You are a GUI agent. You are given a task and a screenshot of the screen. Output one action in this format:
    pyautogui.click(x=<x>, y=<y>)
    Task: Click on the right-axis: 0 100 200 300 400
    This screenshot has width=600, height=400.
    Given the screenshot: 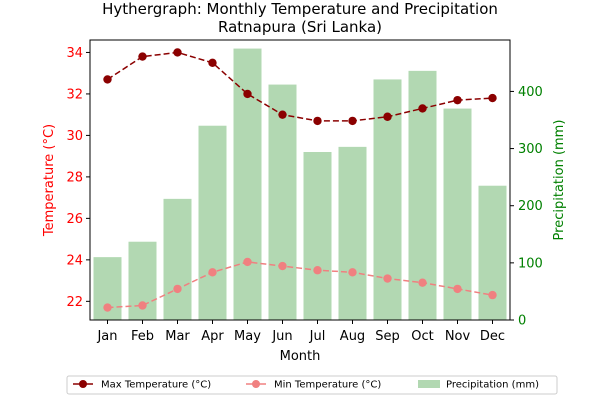 What is the action you would take?
    pyautogui.click(x=526, y=207)
    